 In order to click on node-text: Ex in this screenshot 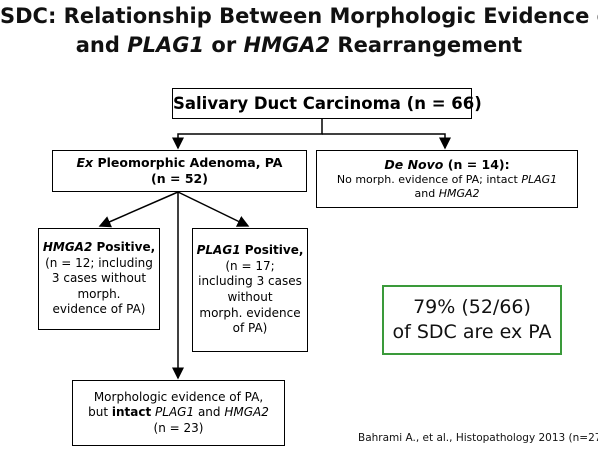, I will do `click(85, 162)`.